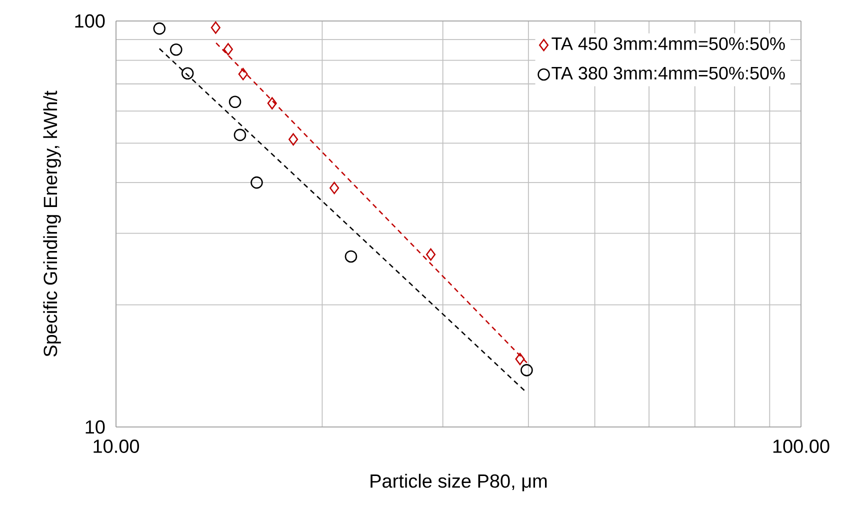  Describe the element at coordinates (52, 223) in the screenshot. I see `y-axis-title: Specific Grinding Energy, kWh/t` at that location.